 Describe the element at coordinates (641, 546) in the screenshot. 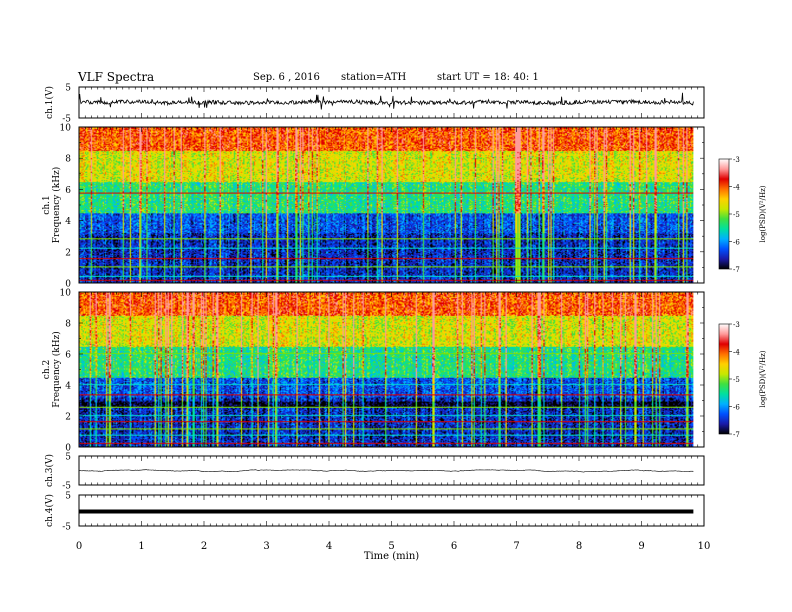

I see `x-tick-label: 9` at that location.